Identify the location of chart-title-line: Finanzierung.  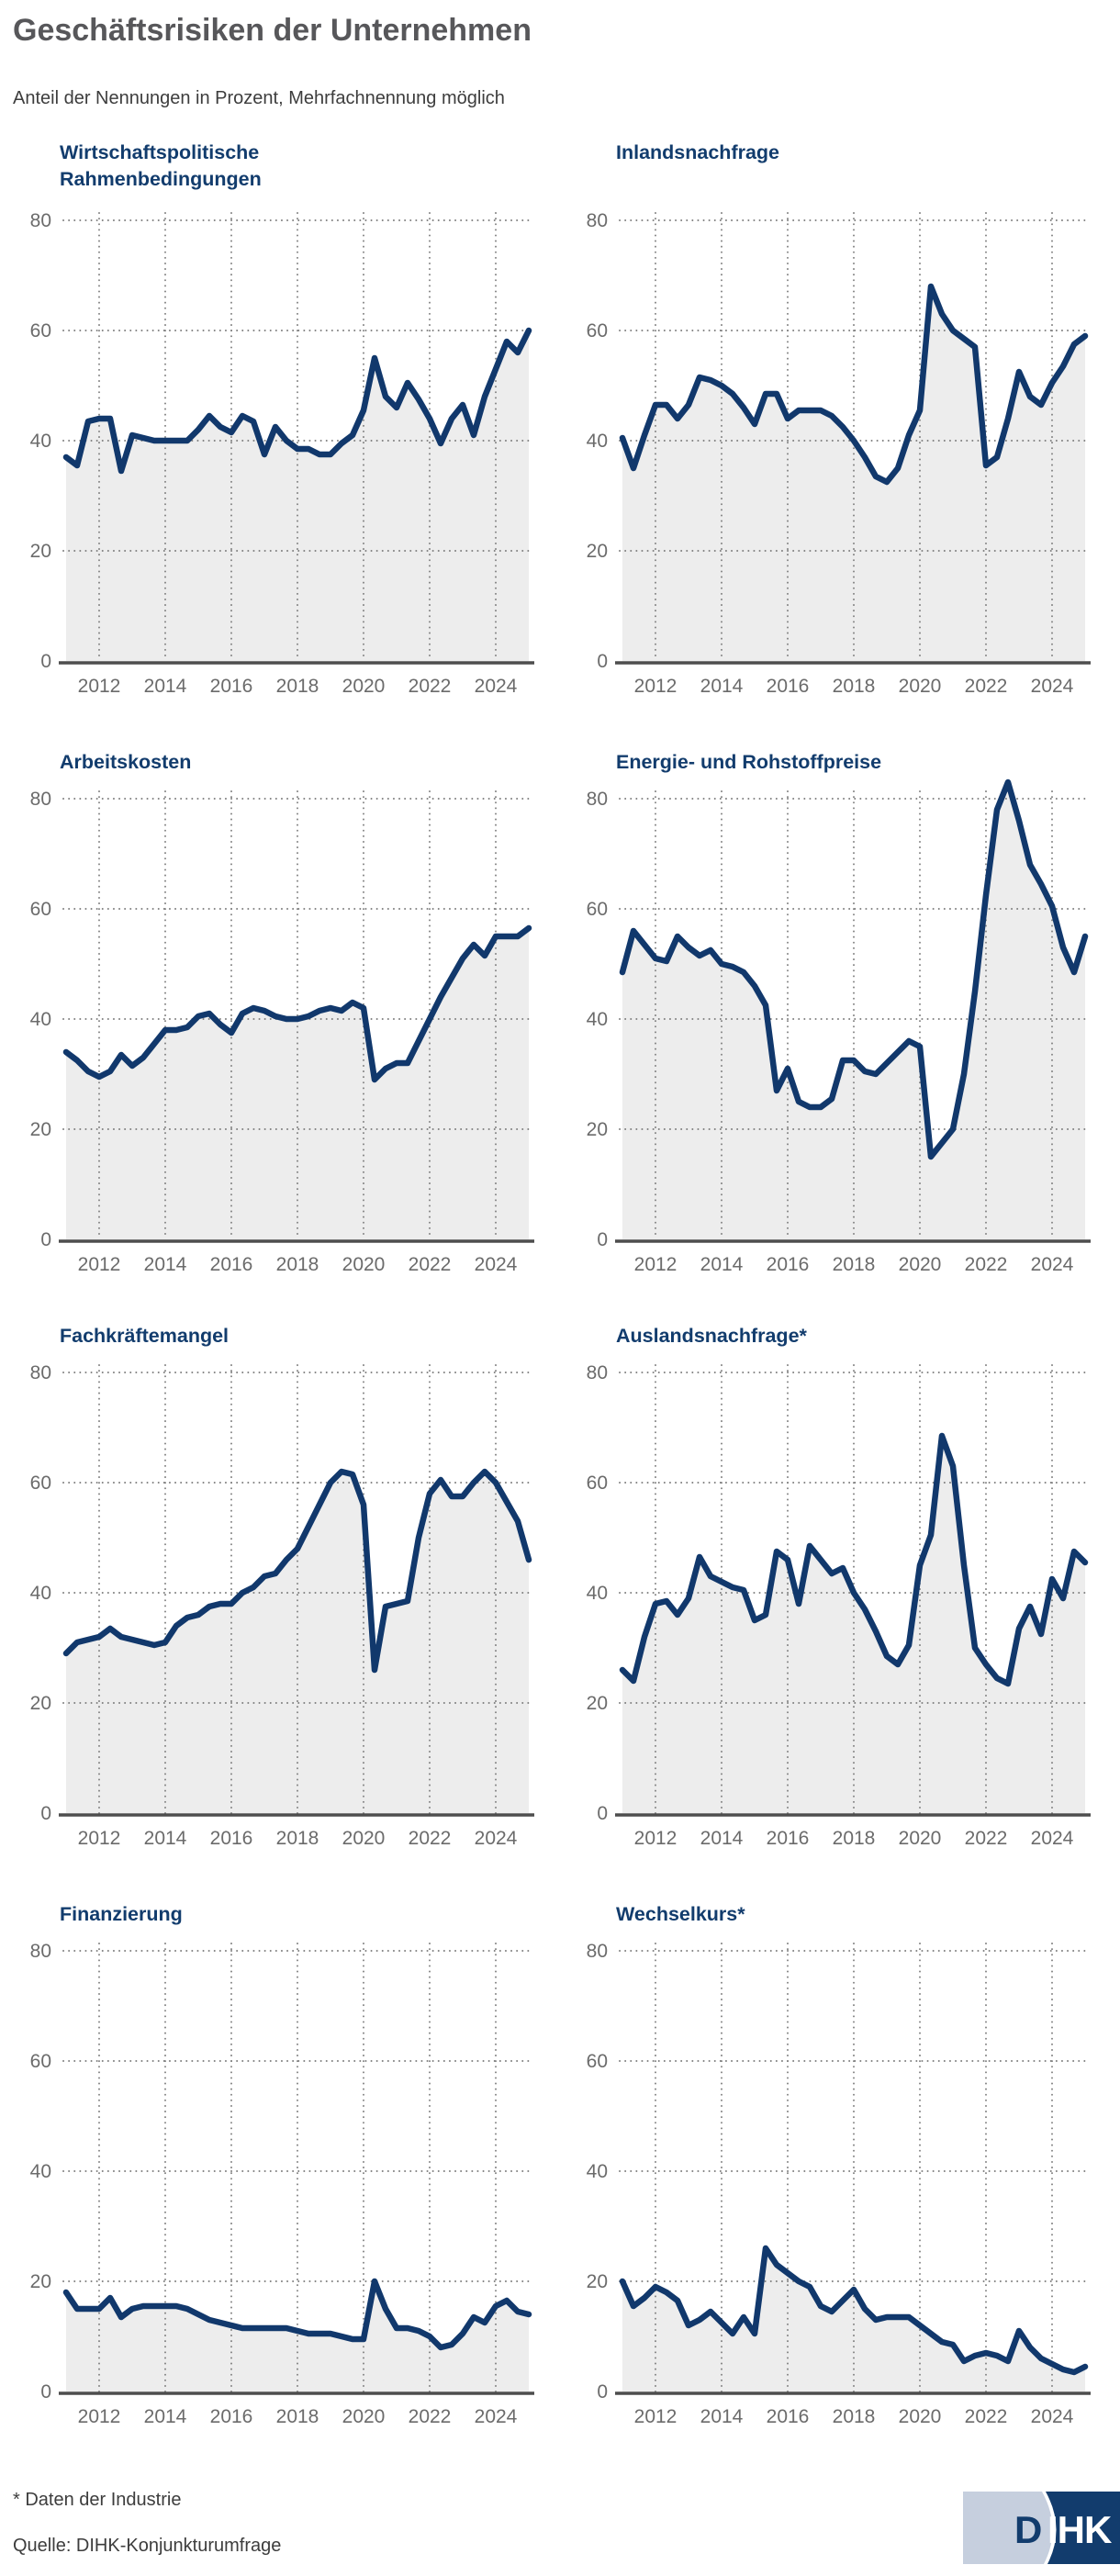
(121, 1914).